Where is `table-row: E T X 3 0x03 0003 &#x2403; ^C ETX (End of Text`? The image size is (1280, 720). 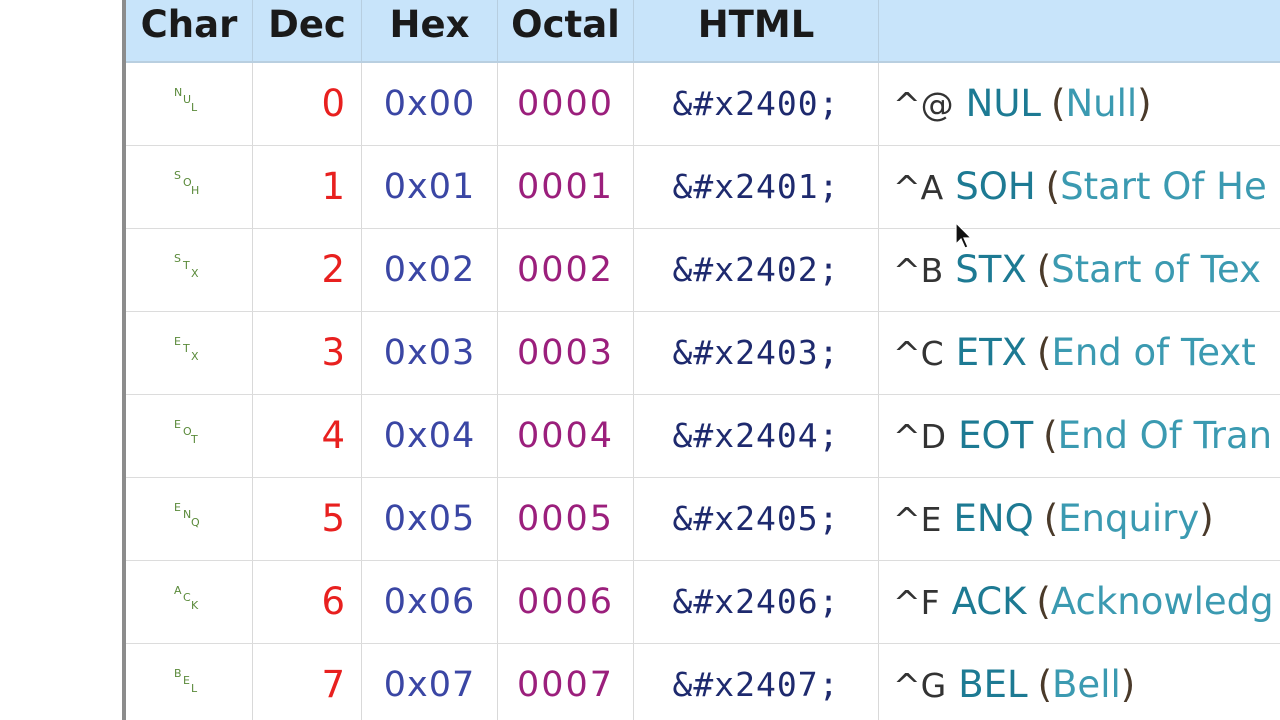
table-row: E T X 3 0x03 0003 &#x2403; ^C ETX (End of Text is located at coordinates (703, 353).